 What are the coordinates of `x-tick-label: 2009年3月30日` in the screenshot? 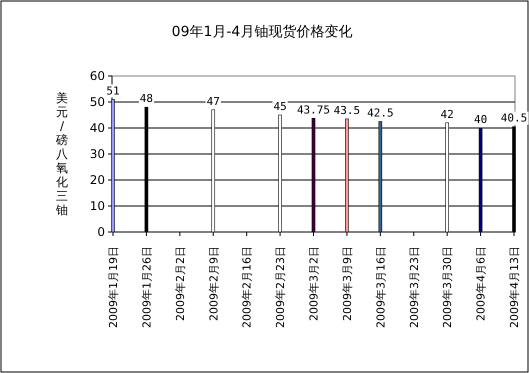 It's located at (447, 287).